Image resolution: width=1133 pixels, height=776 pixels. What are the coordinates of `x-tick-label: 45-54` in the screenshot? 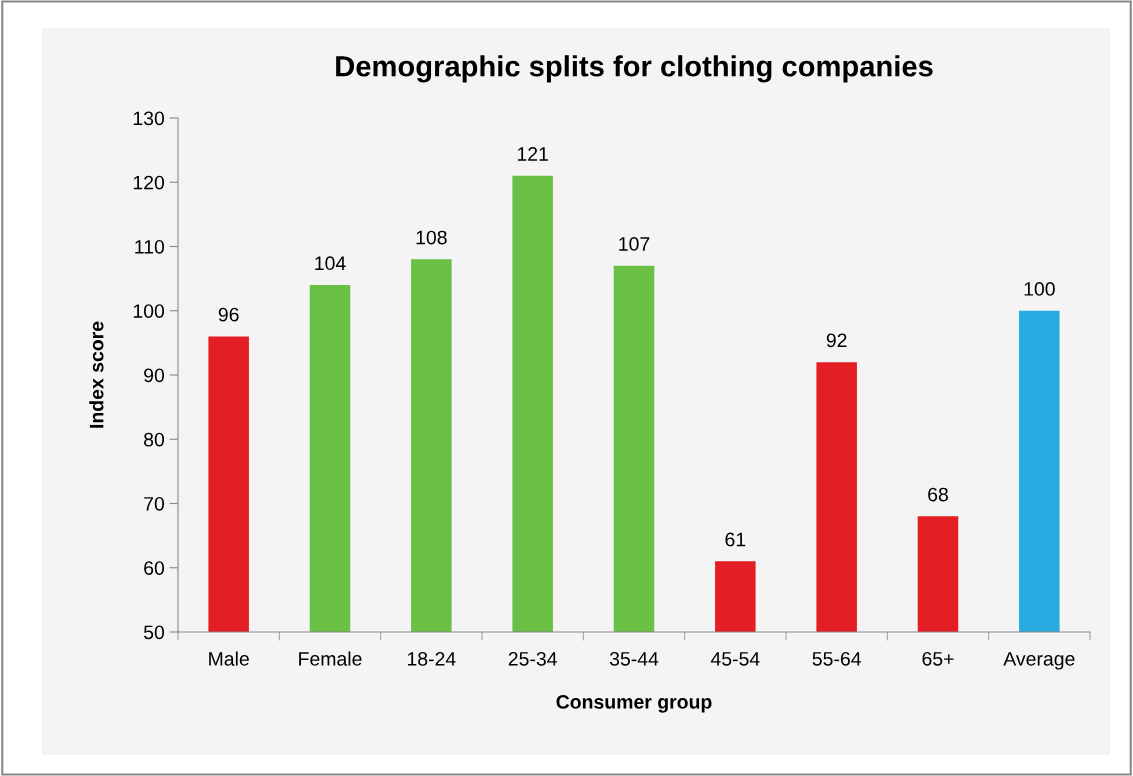 It's located at (735, 659).